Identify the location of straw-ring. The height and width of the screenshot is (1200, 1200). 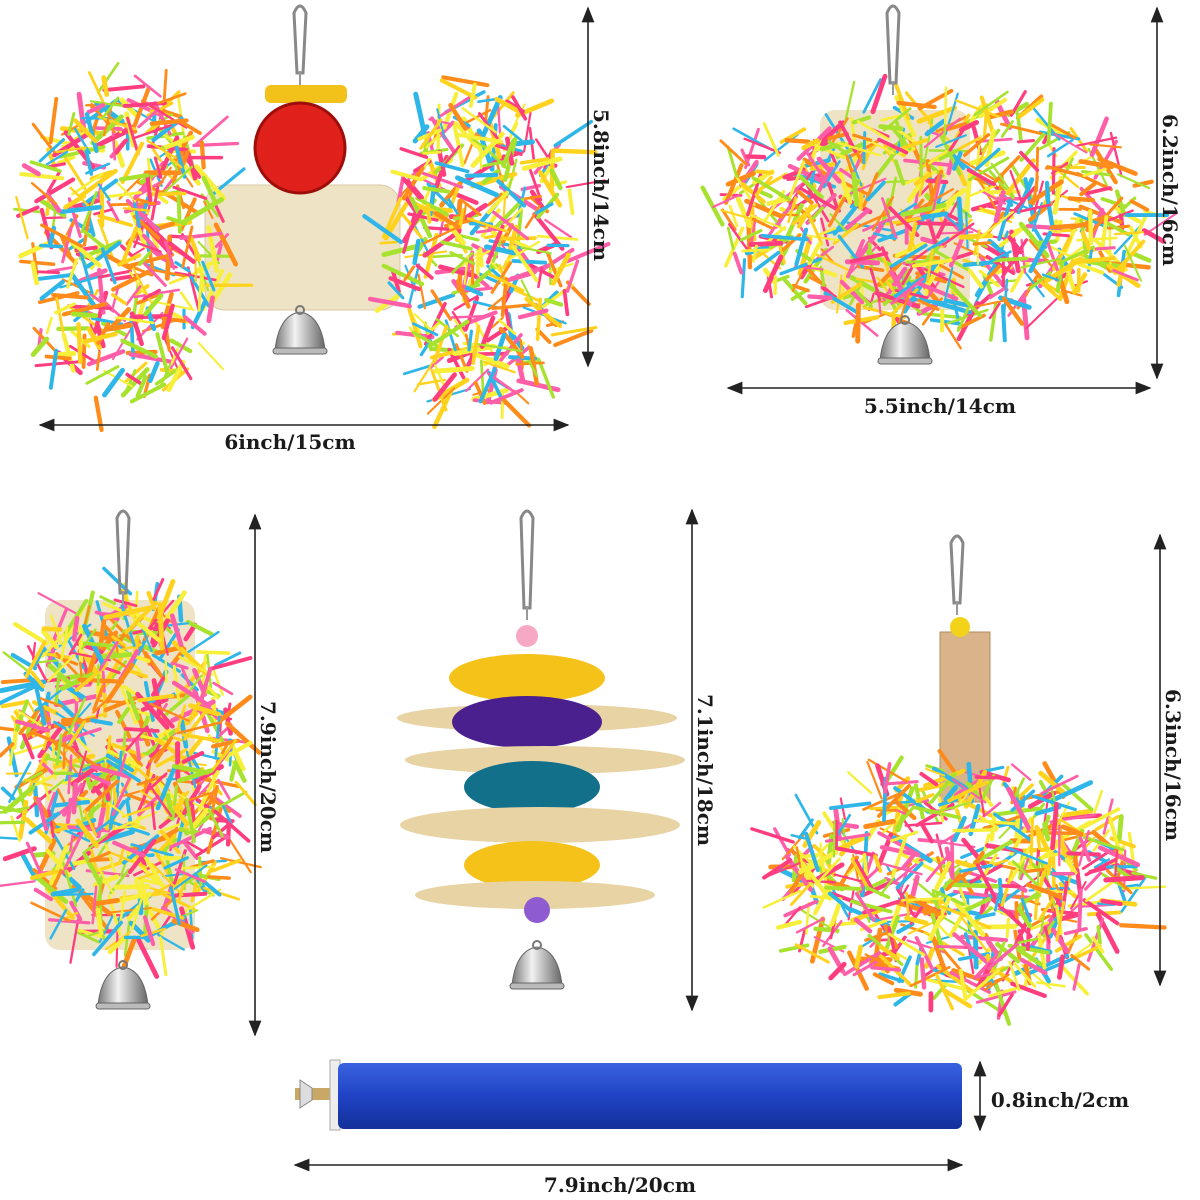
(540, 825).